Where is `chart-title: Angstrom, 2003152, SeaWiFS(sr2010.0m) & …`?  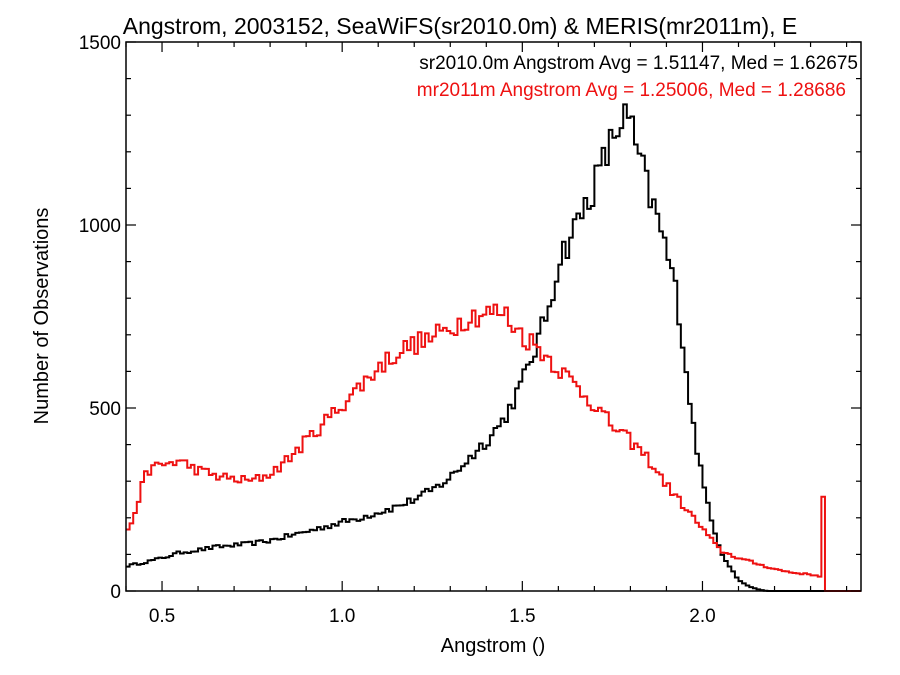
chart-title: Angstrom, 2003152, SeaWiFS(sr2010.0m) & … is located at coordinates (460, 26).